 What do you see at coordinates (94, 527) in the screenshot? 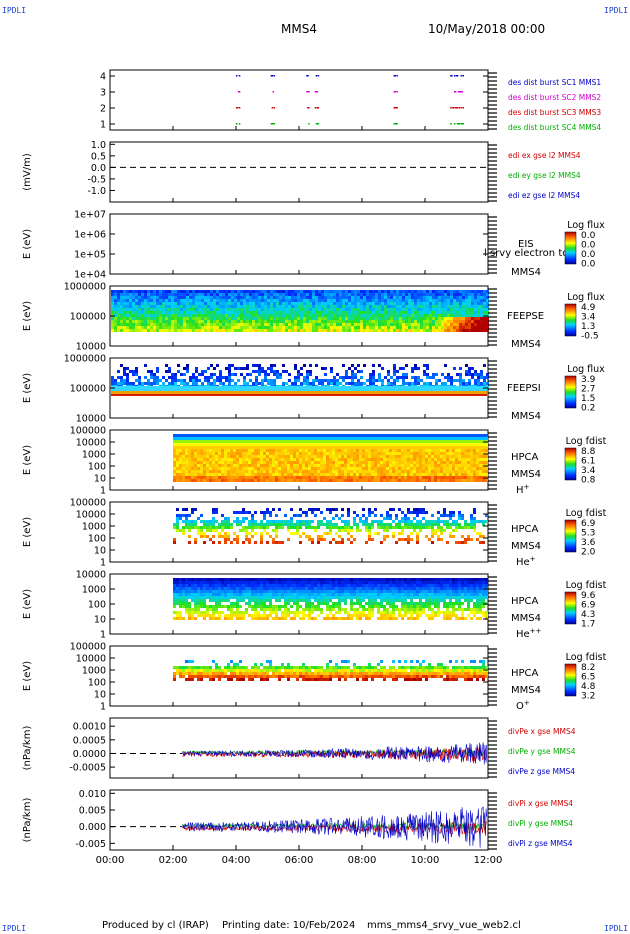
I see `y-tick-label: 1000` at bounding box center [94, 527].